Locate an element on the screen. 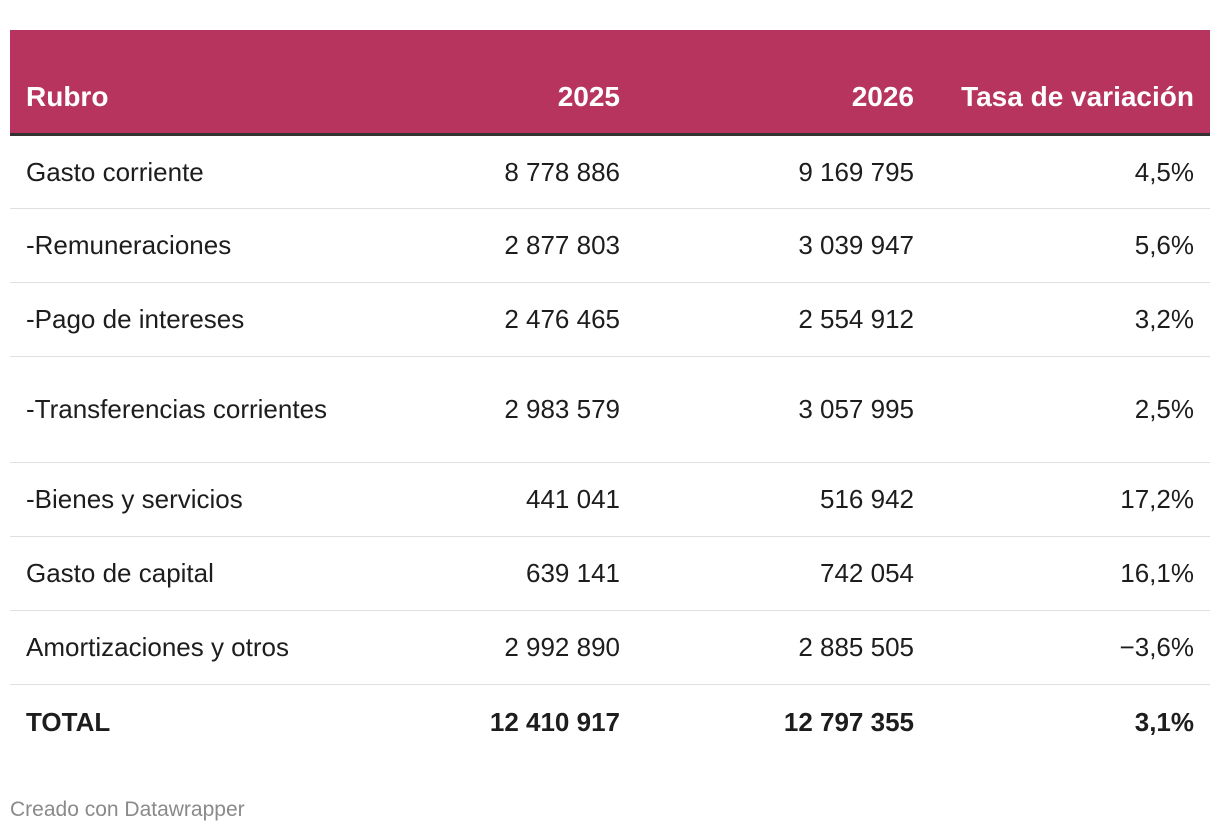 The image size is (1220, 836). header-2025: 2025 is located at coordinates (588, 96).